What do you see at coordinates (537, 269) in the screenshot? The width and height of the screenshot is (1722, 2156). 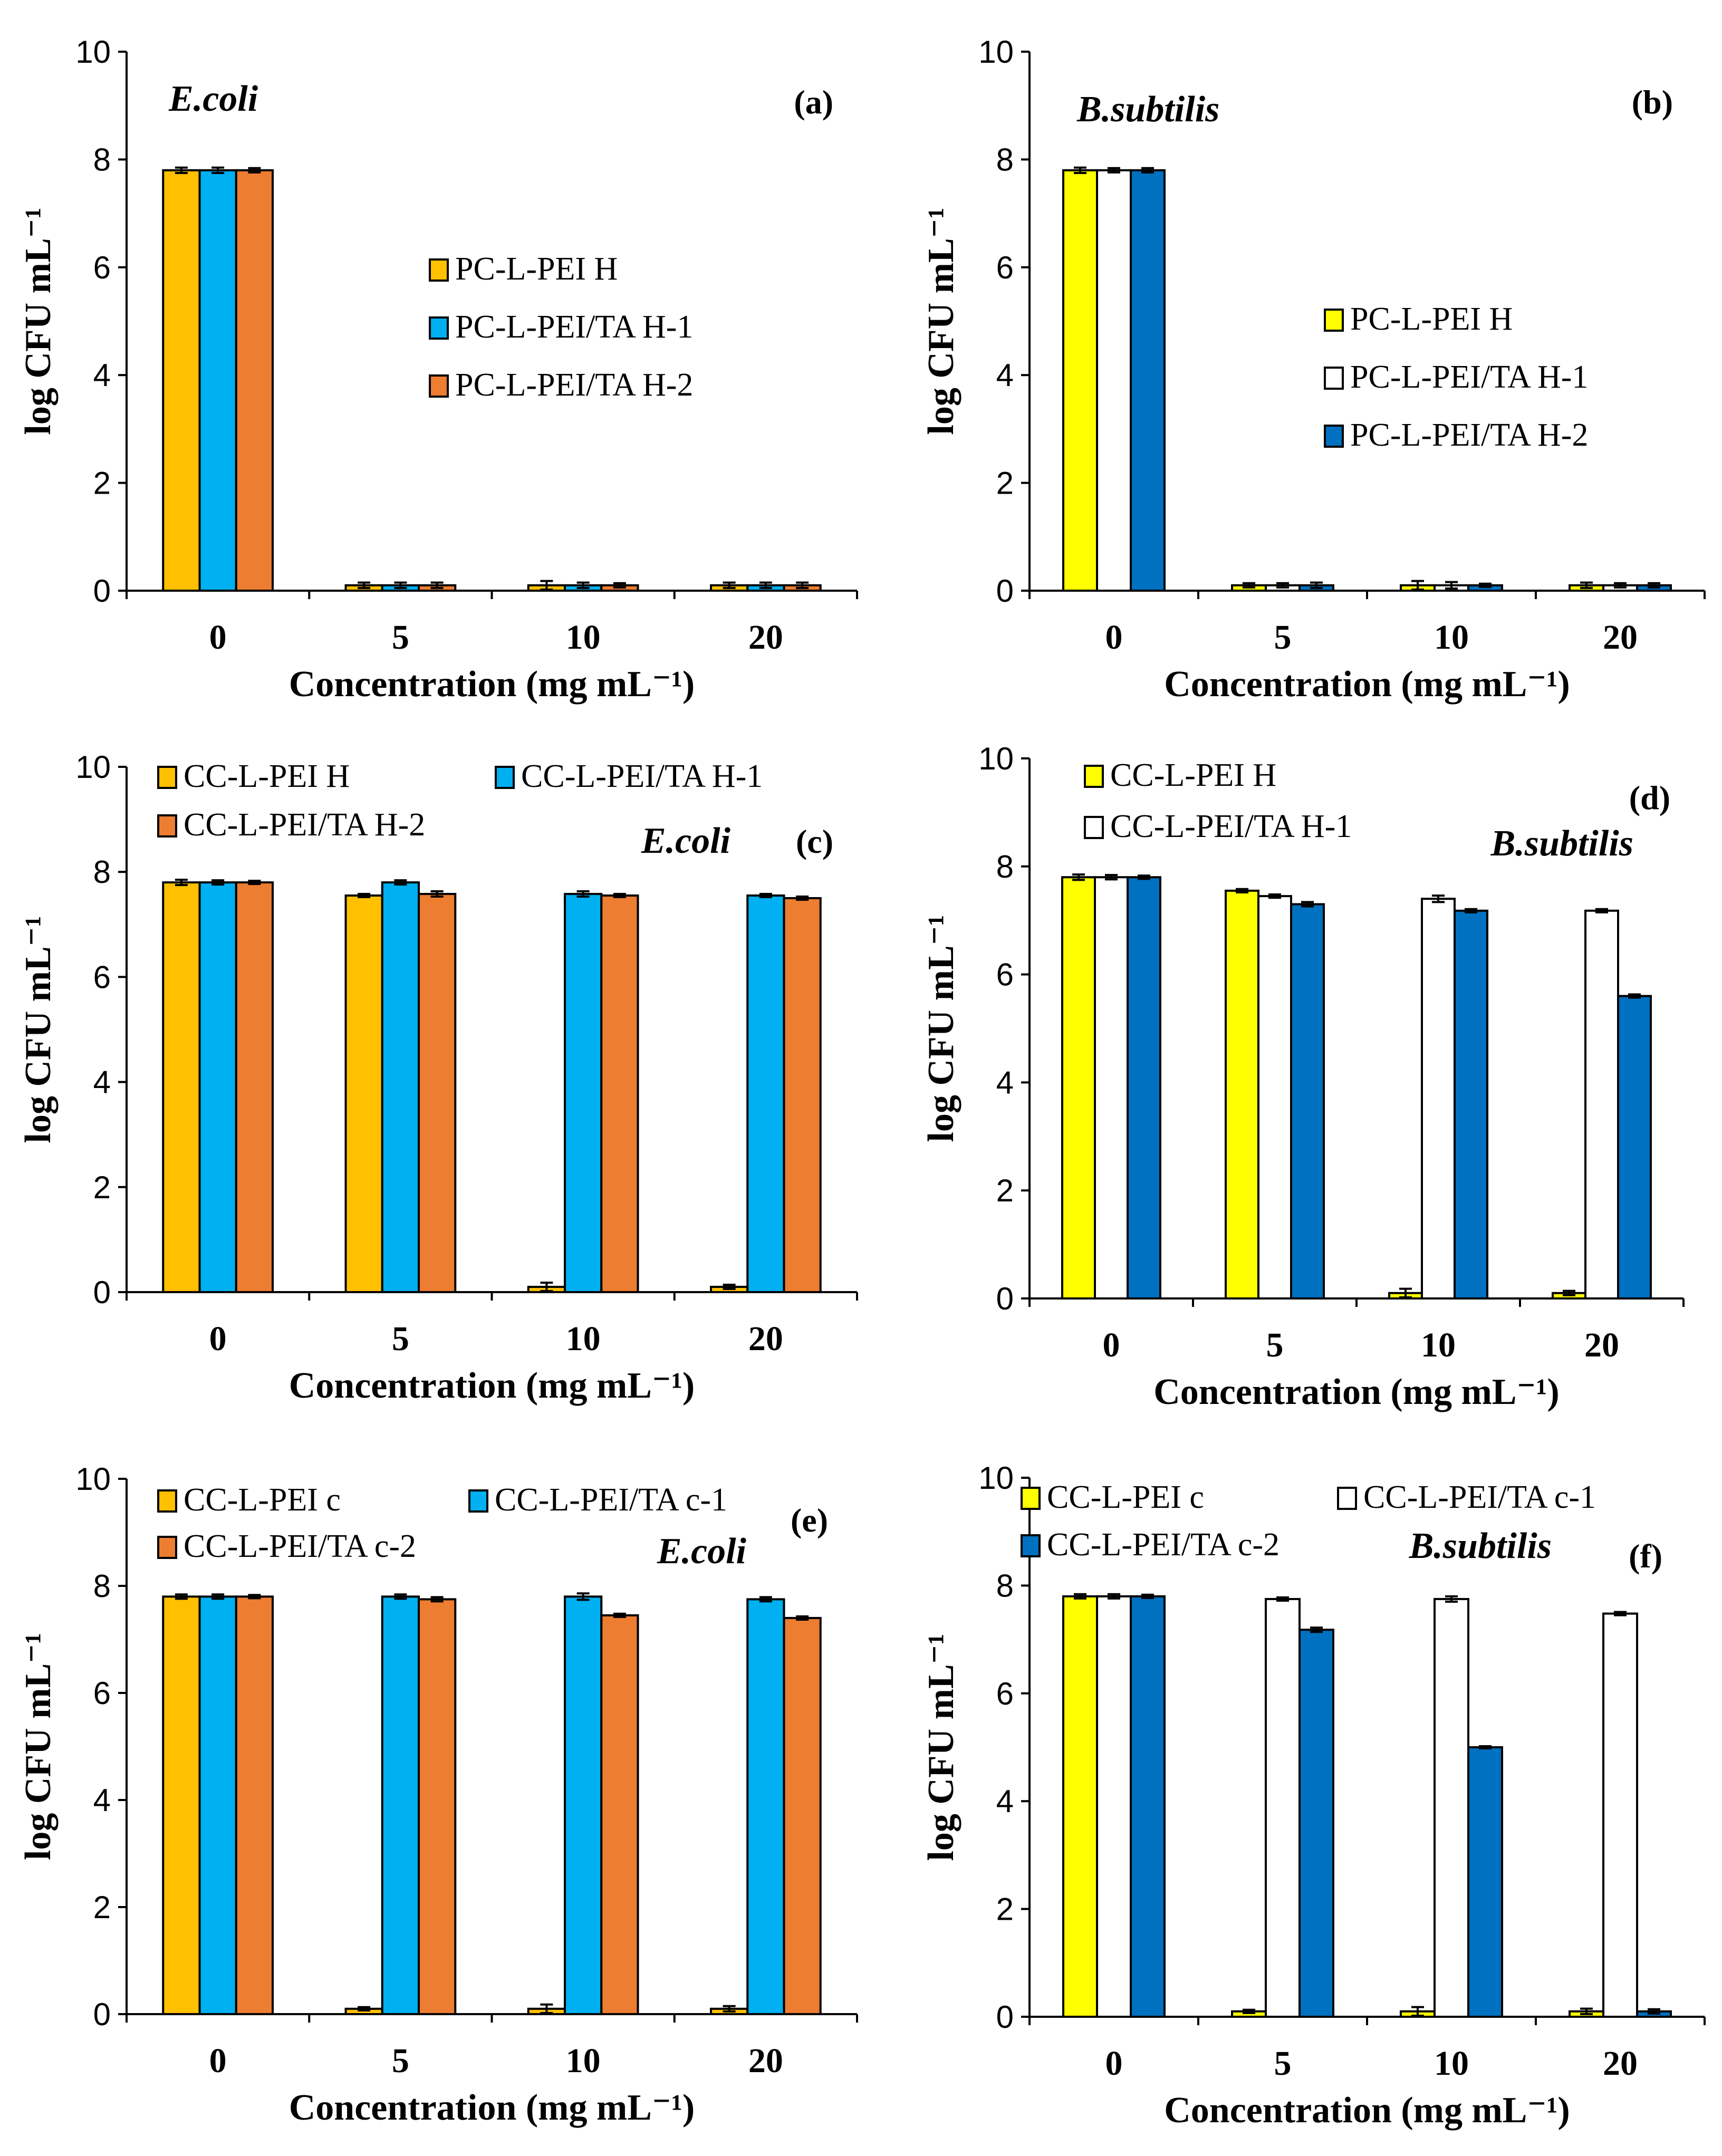 I see `legend-label: PC-L-PEI H` at bounding box center [537, 269].